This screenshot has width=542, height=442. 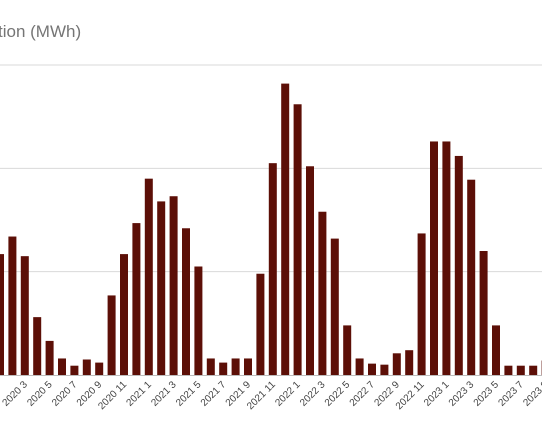 I want to click on x-tick-label: 2021 11, so click(x=261, y=395).